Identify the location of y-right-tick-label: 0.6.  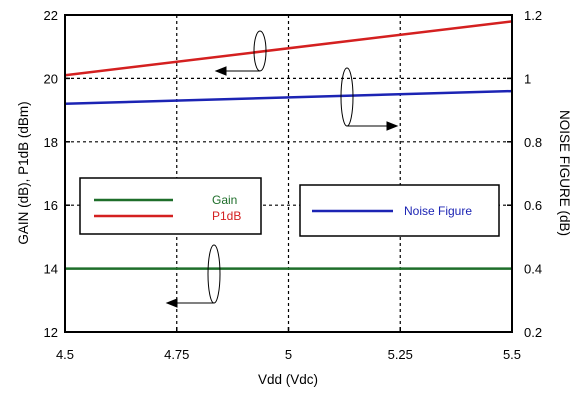
(533, 205).